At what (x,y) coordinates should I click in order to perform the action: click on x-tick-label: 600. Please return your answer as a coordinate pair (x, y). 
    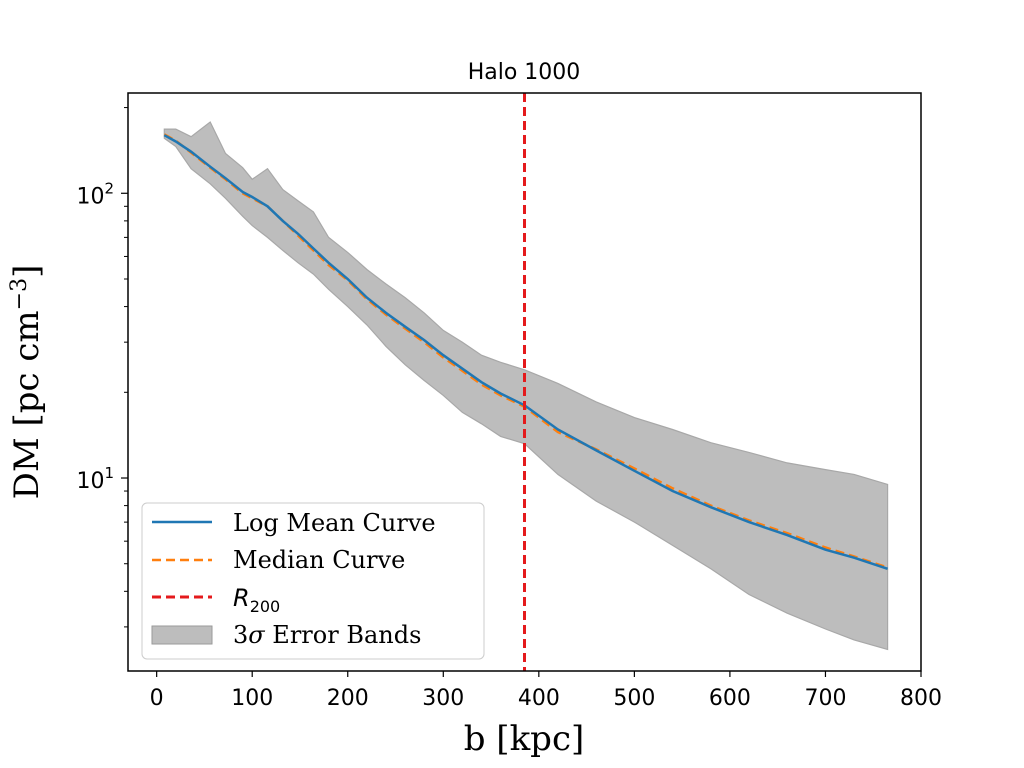
    Looking at the image, I should click on (730, 698).